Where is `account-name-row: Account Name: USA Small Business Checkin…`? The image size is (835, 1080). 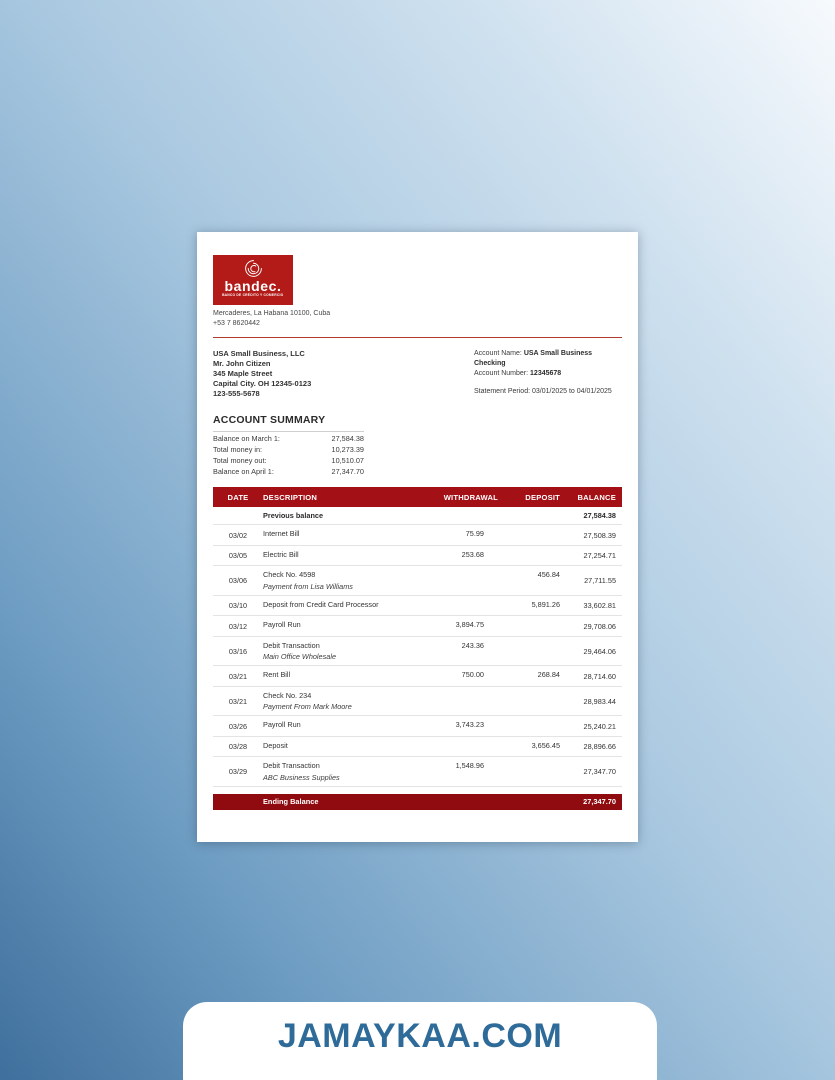
account-name-row: Account Name: USA Small Business Checkin… is located at coordinates (548, 359).